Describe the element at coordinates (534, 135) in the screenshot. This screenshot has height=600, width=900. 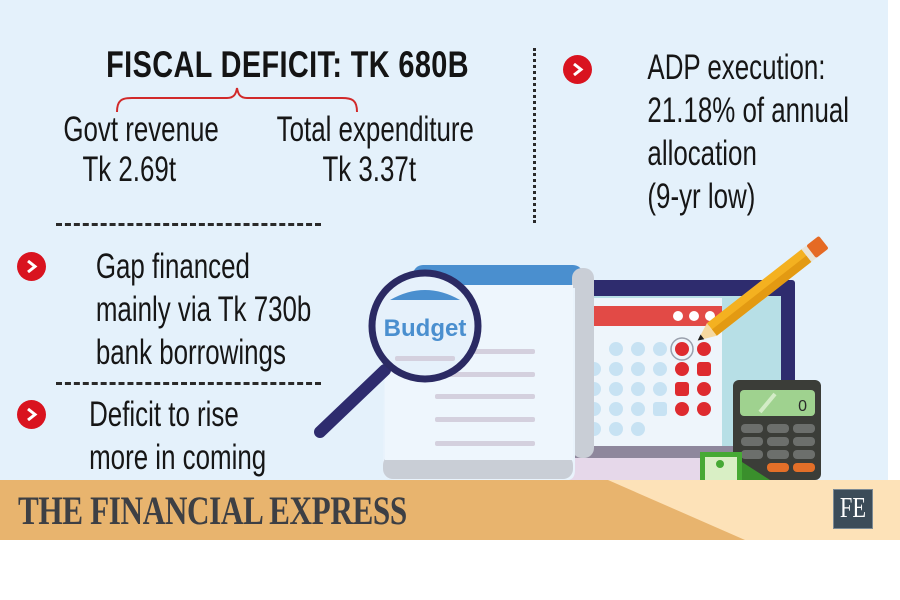
I see `divider-vertical-dotted` at that location.